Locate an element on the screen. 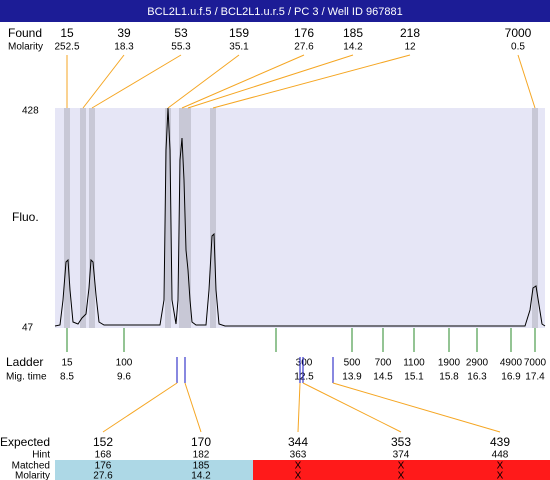 The image size is (550, 480). found-molarity: 252.5 is located at coordinates (66, 47).